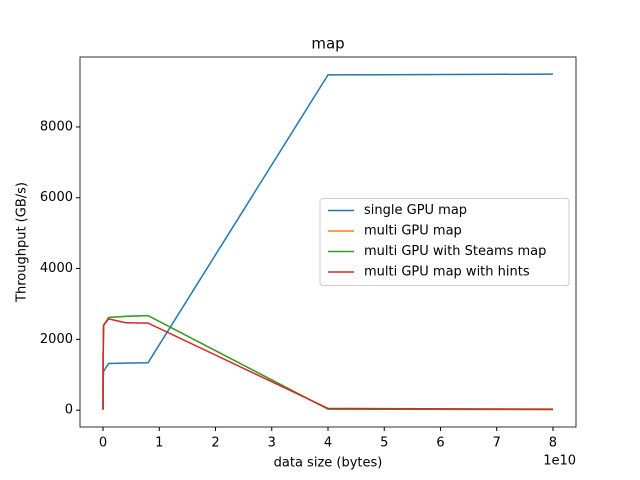 This screenshot has height=480, width=640. I want to click on chart-title: map, so click(327, 44).